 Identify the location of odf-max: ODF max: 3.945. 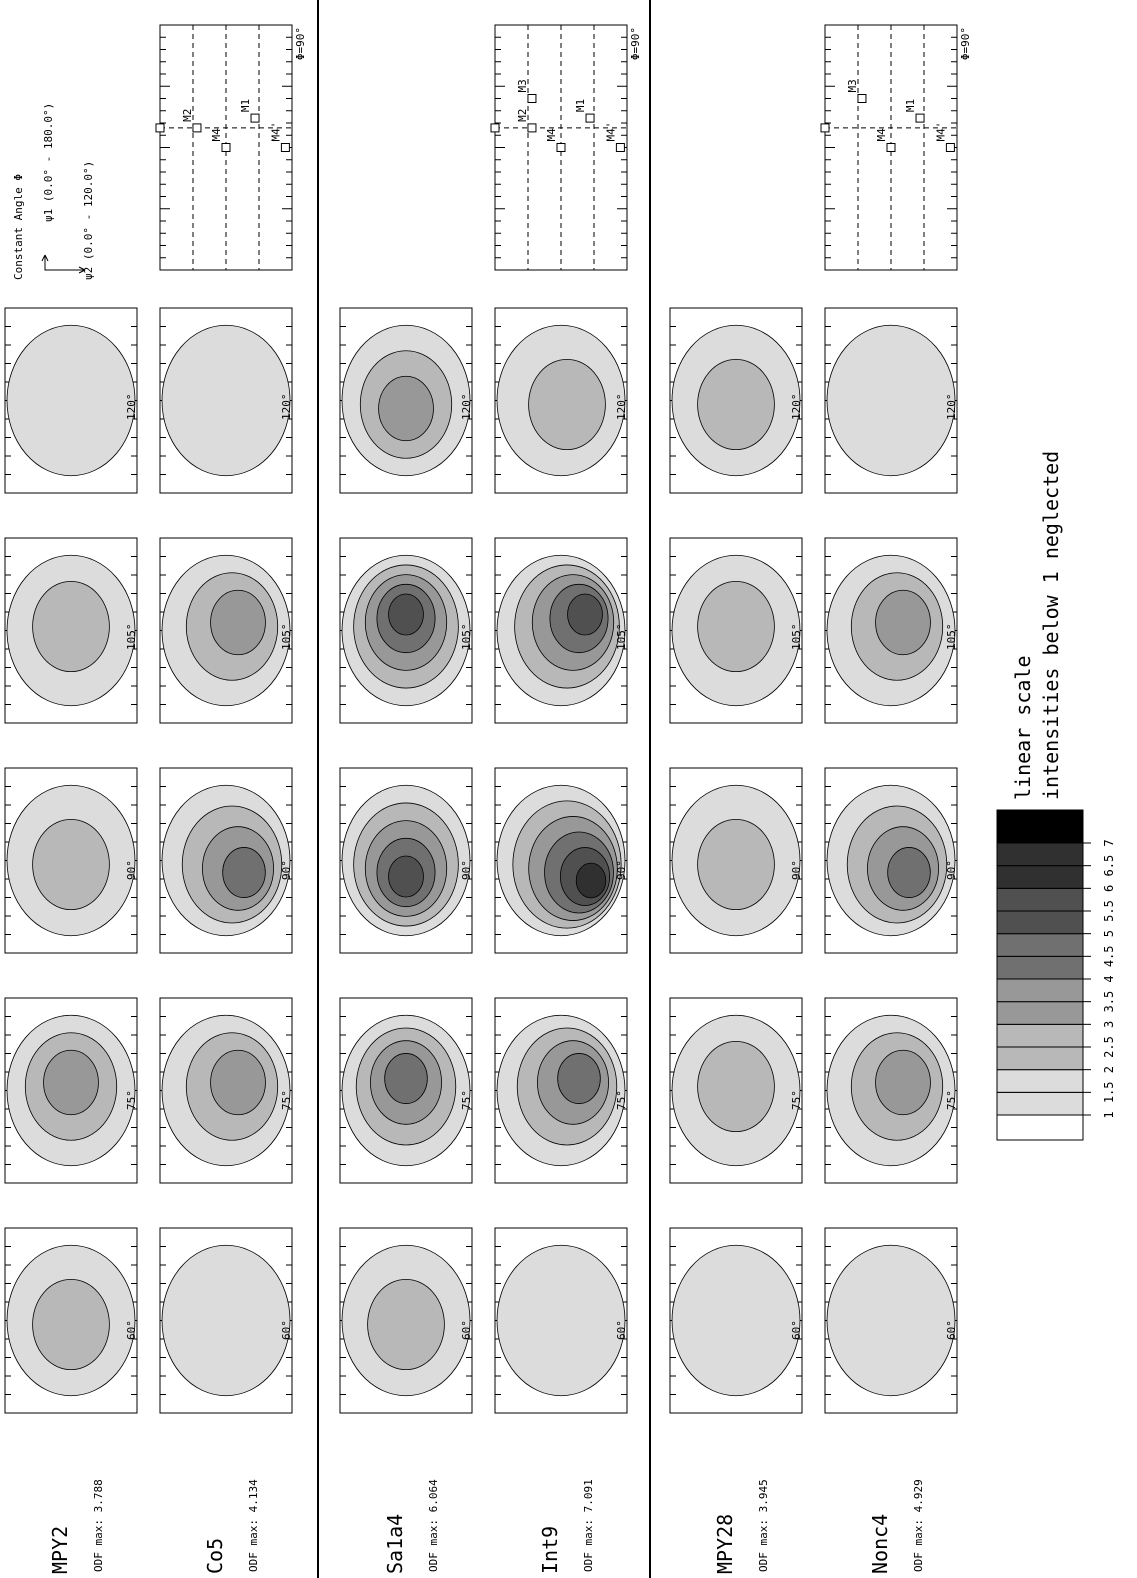
(763, 1525).